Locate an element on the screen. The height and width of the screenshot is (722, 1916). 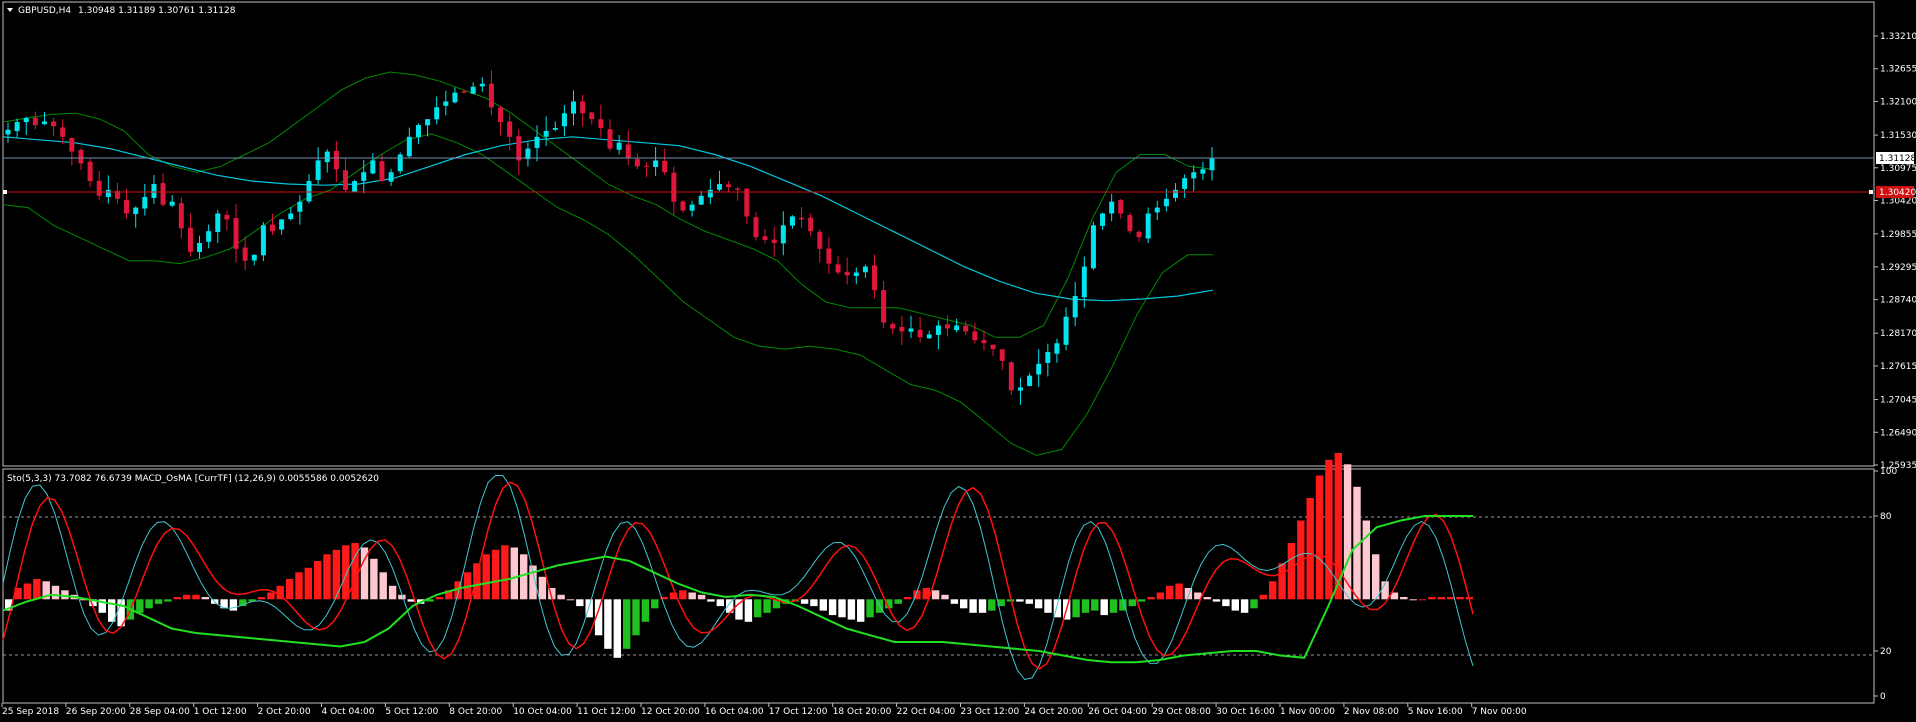
time-label: 5 Oct 12:00 is located at coordinates (411, 712).